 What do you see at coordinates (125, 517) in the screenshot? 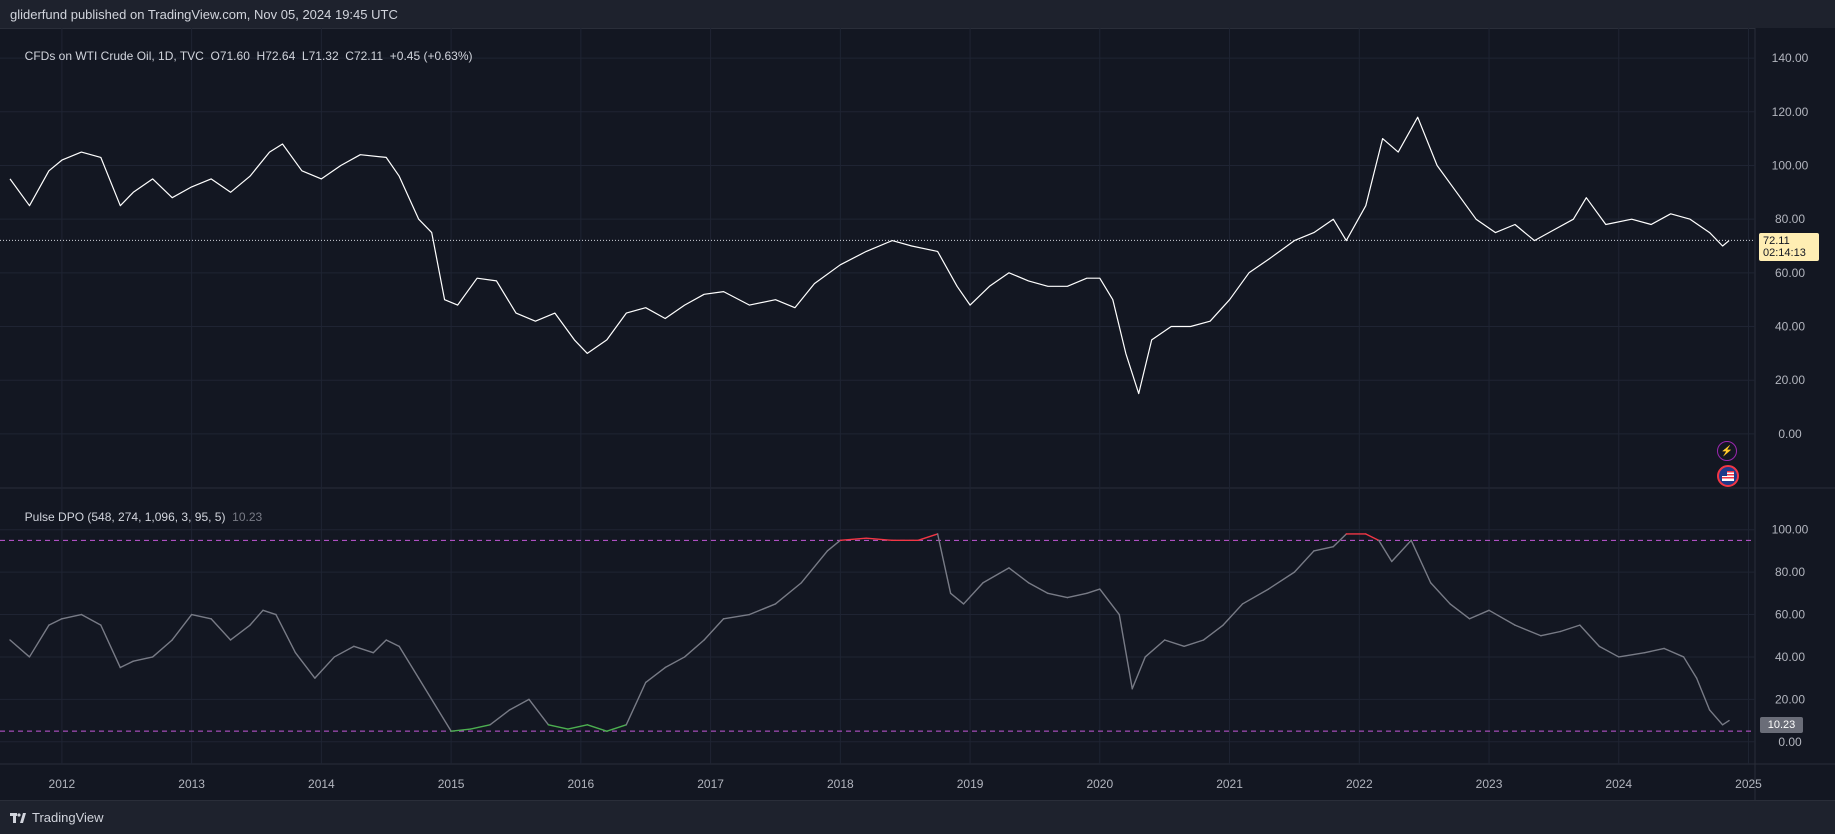
I see `indicator-title: Pulse DPO (548, 274, 1,096, 3, 95, 5)` at bounding box center [125, 517].